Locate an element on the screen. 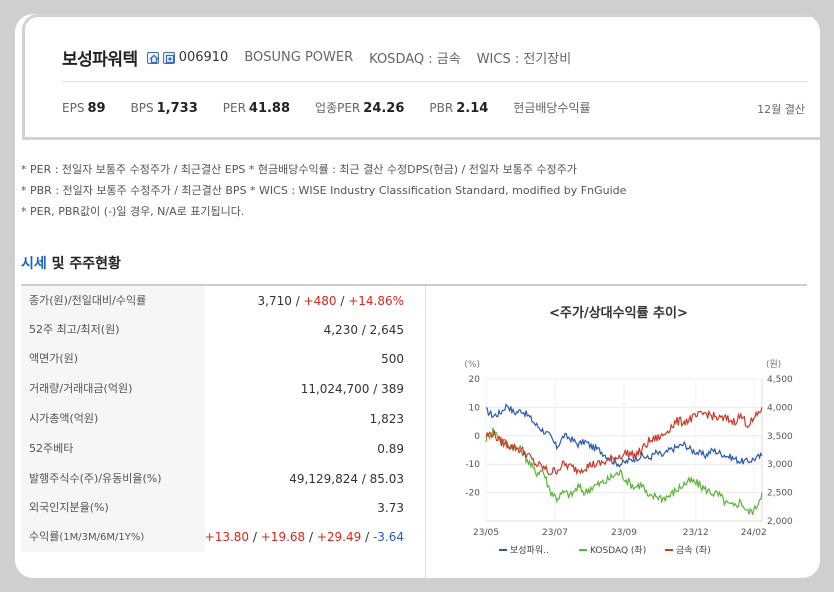 The height and width of the screenshot is (592, 834). row-value: +13.80 / +19.68 / +29.49 / -3.64 is located at coordinates (304, 537).